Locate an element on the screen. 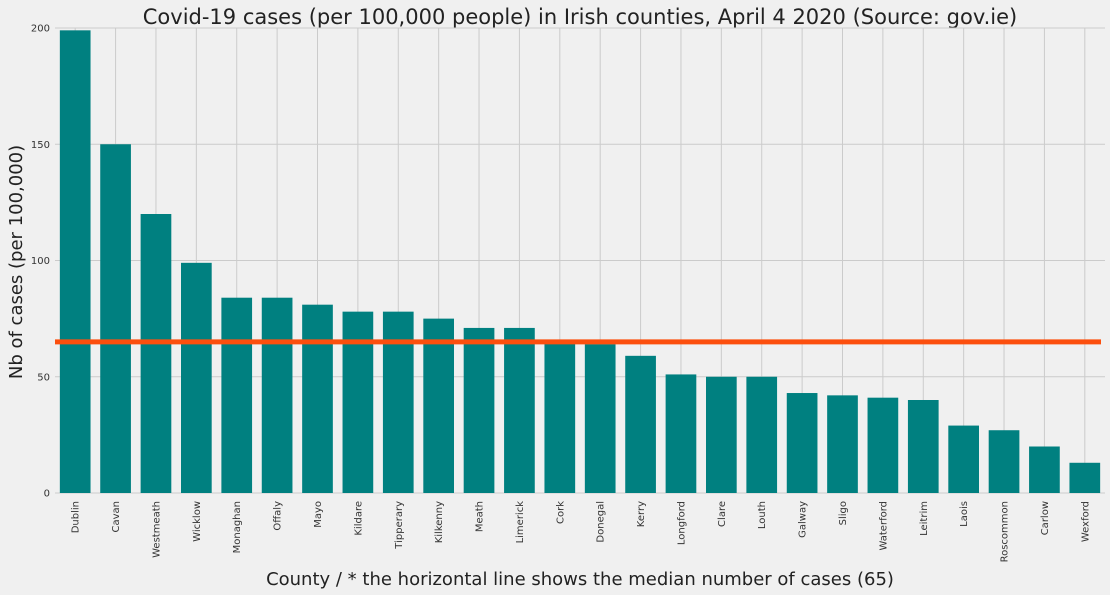 This screenshot has height=595, width=1110. x-tick-label: Carlow is located at coordinates (1045, 518).